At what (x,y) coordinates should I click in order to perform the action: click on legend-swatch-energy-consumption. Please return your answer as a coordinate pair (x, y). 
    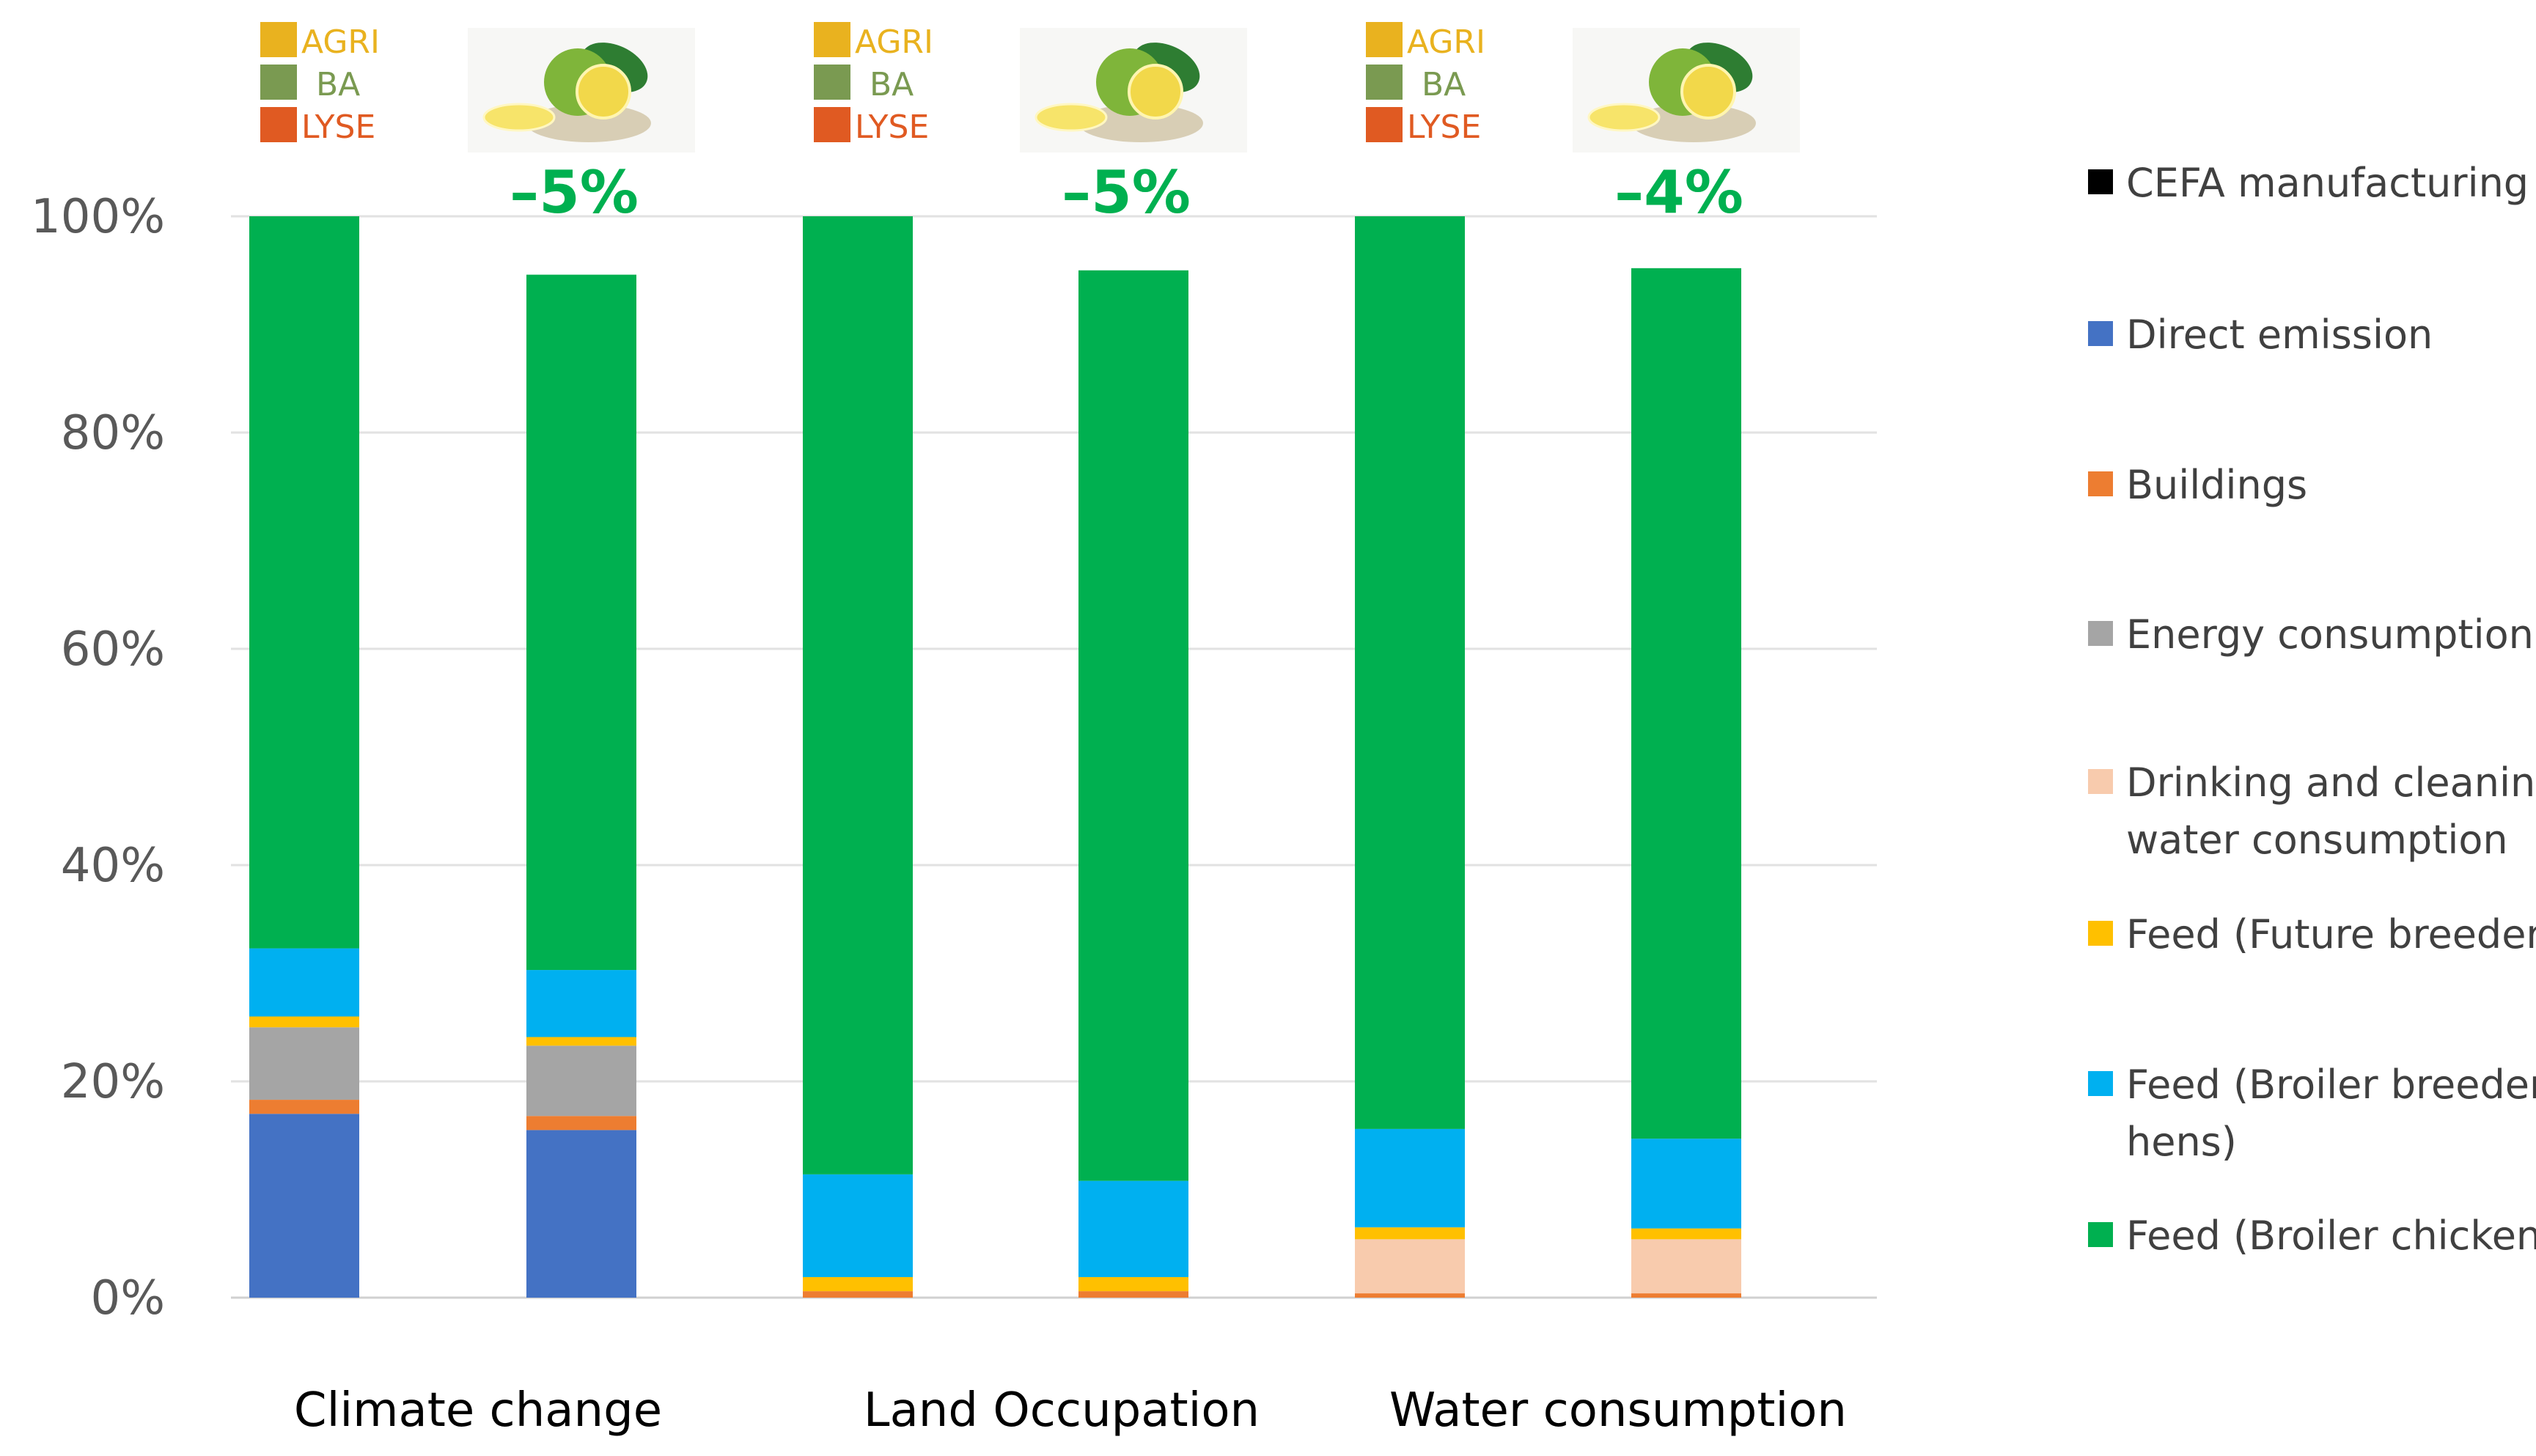
    Looking at the image, I should click on (2101, 633).